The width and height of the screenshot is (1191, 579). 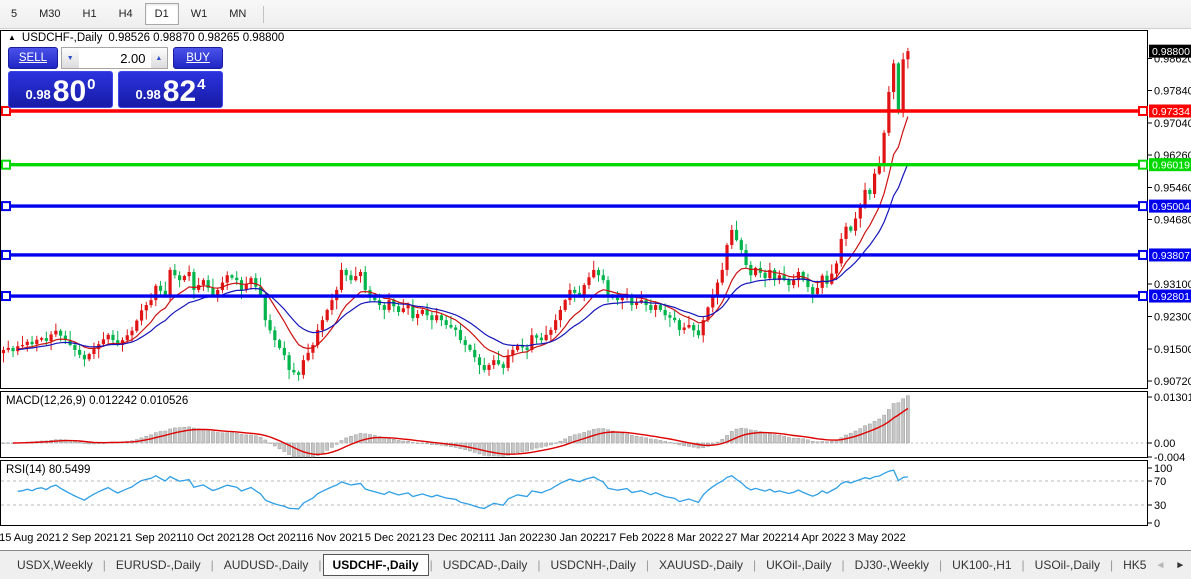 What do you see at coordinates (593, 565) in the screenshot?
I see `tab-usdcnh-daily: USDCNH-,Daily` at bounding box center [593, 565].